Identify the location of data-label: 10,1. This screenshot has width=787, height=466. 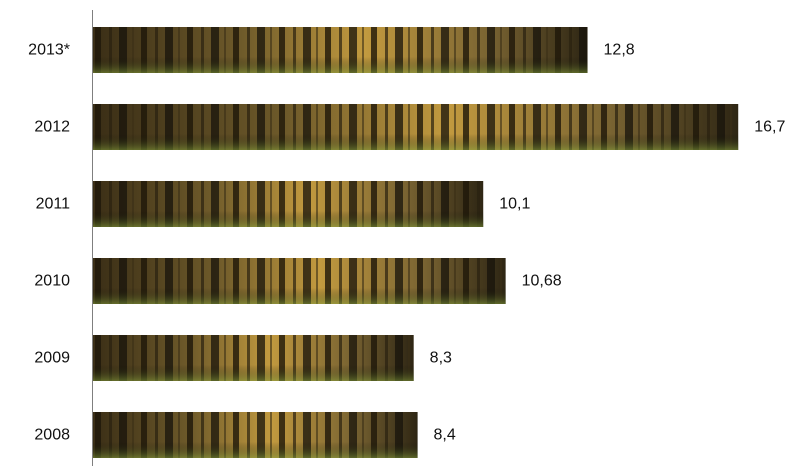
(514, 204).